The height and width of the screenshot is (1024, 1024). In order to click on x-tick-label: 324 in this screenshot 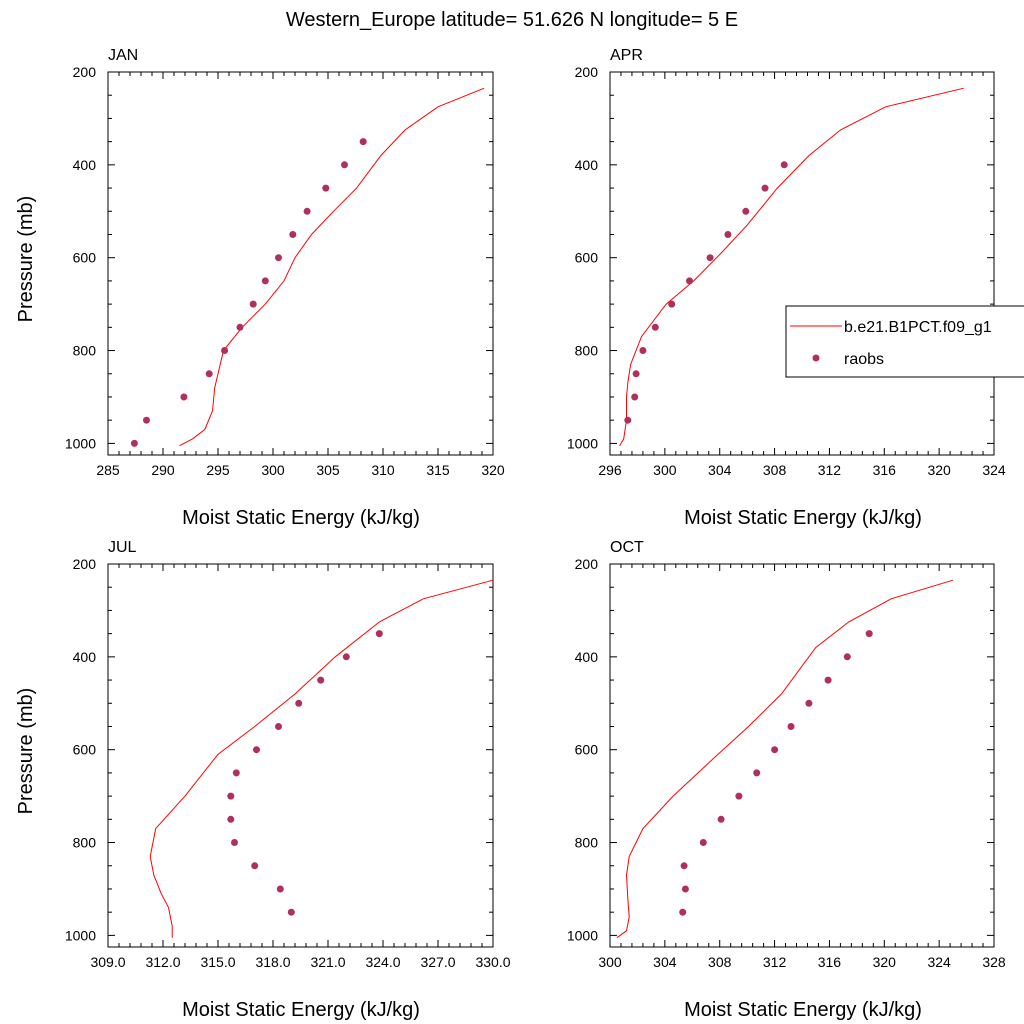, I will do `click(939, 962)`.